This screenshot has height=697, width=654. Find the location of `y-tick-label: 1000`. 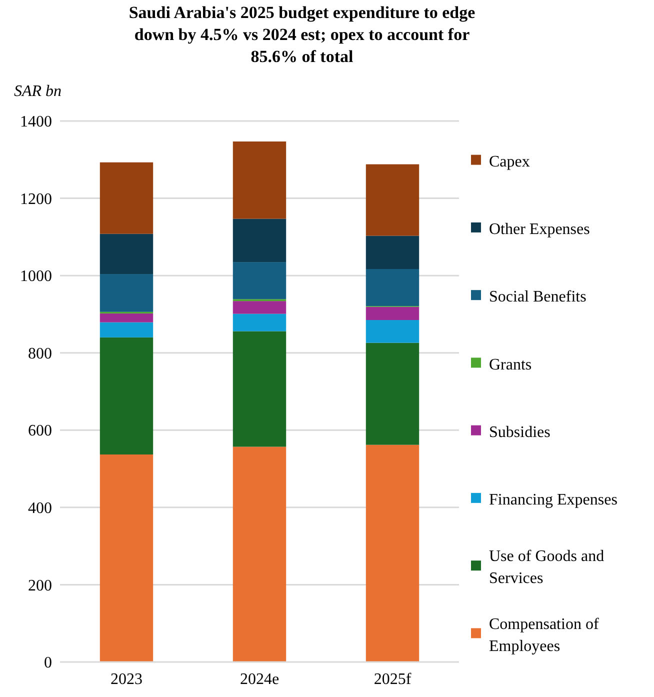

y-tick-label: 1000 is located at coordinates (36, 277).